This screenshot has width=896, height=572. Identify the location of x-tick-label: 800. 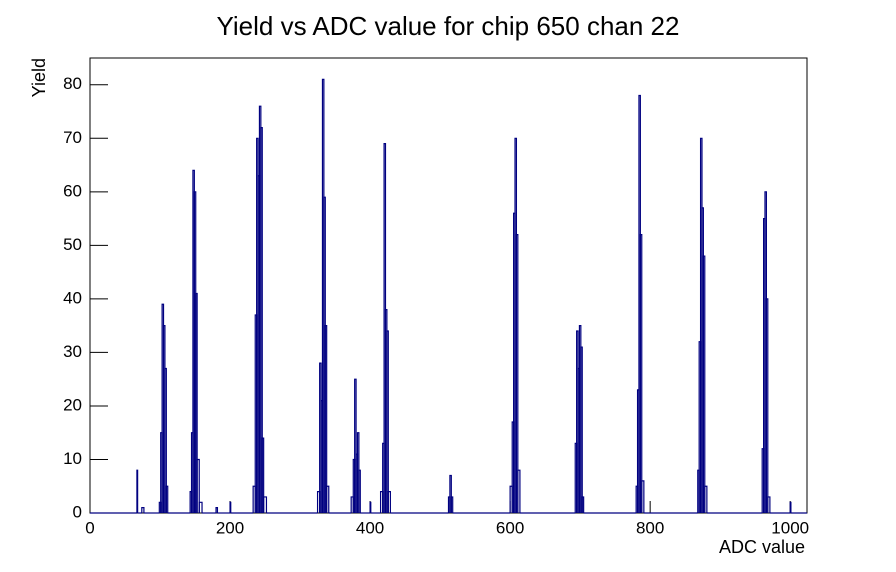
(650, 527).